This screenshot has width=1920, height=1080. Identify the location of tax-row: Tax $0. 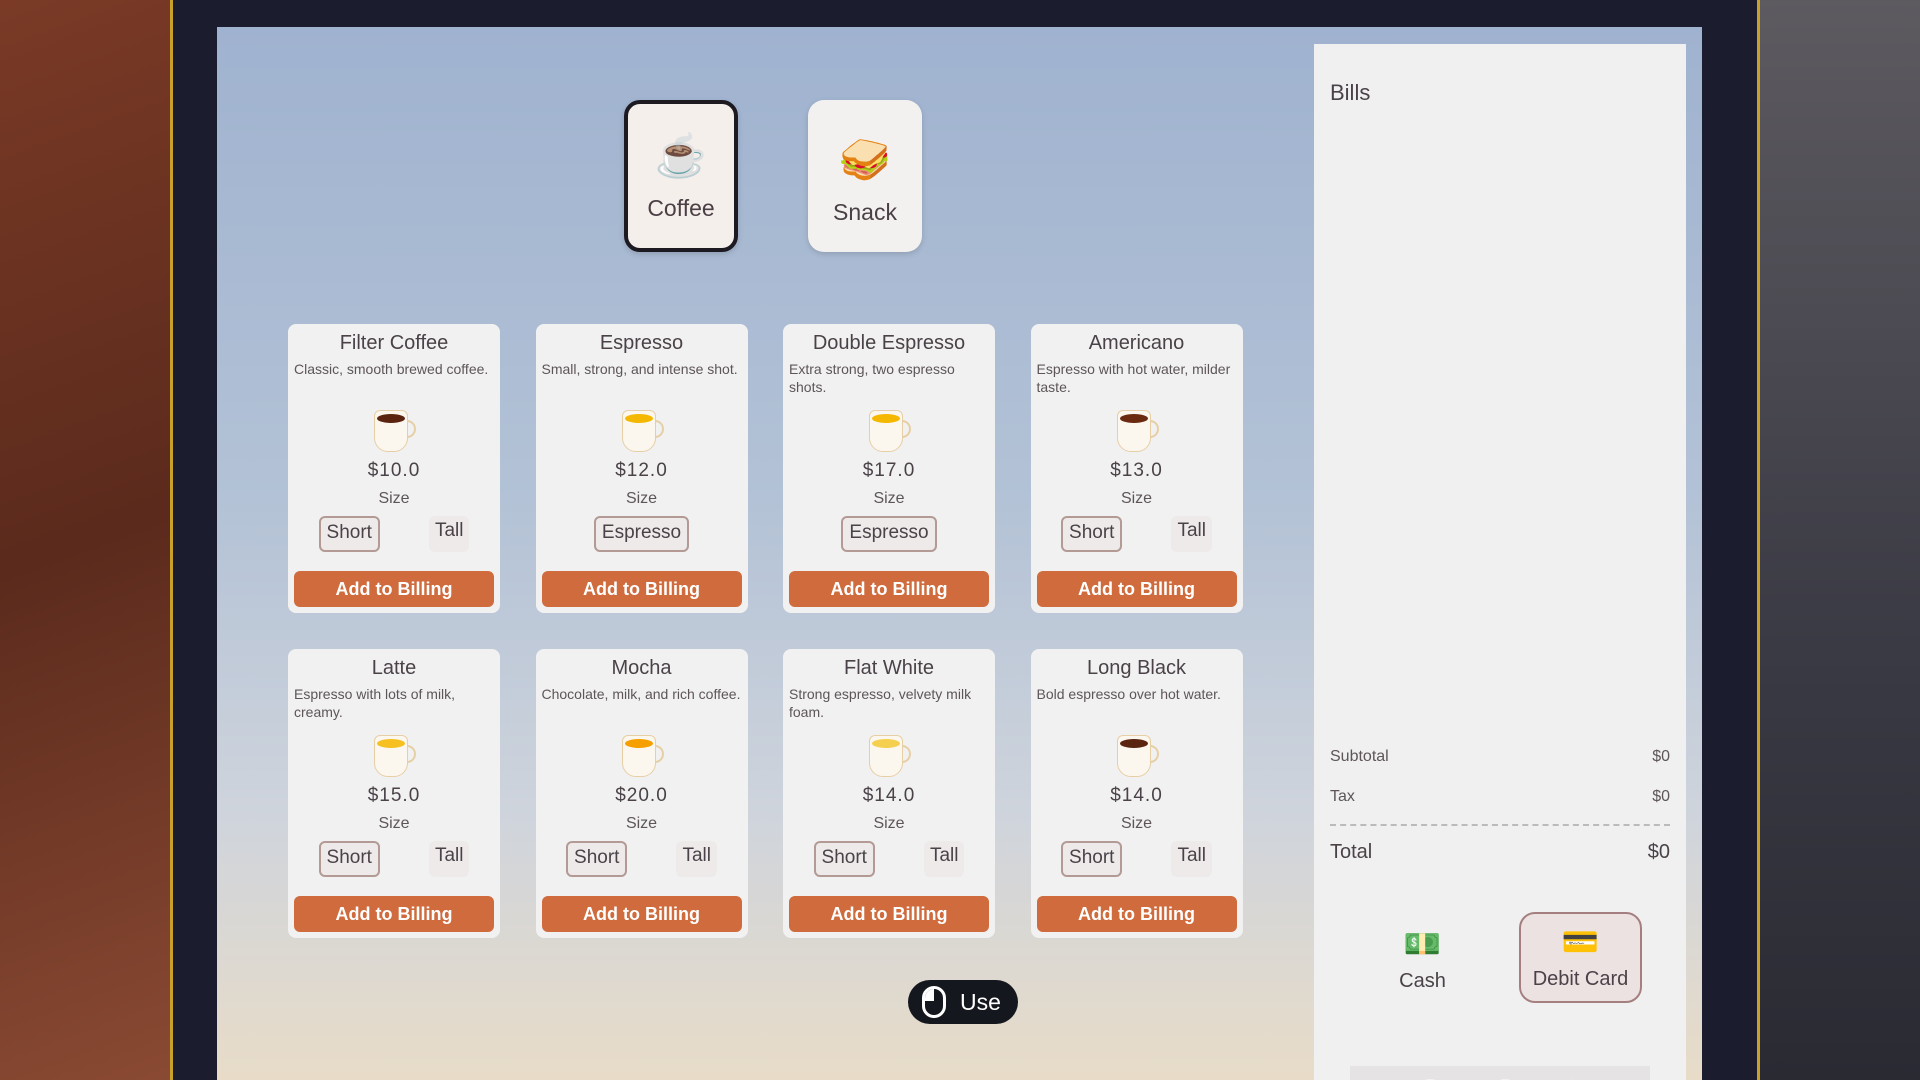
(1500, 797).